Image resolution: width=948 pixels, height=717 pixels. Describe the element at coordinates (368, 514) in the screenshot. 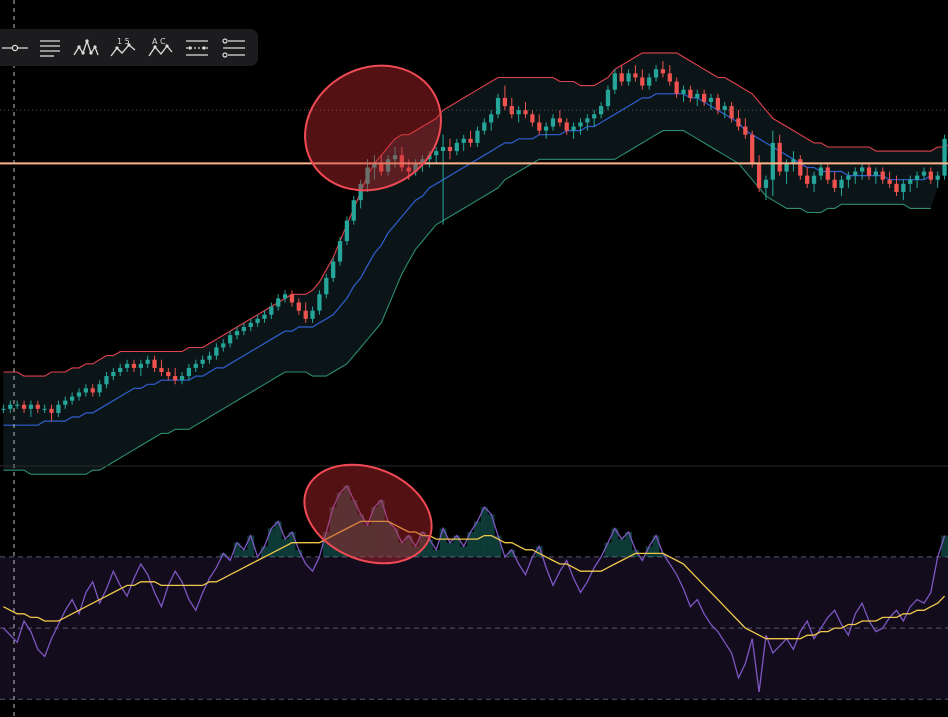

I see `highlight-ellipse-rsi` at that location.